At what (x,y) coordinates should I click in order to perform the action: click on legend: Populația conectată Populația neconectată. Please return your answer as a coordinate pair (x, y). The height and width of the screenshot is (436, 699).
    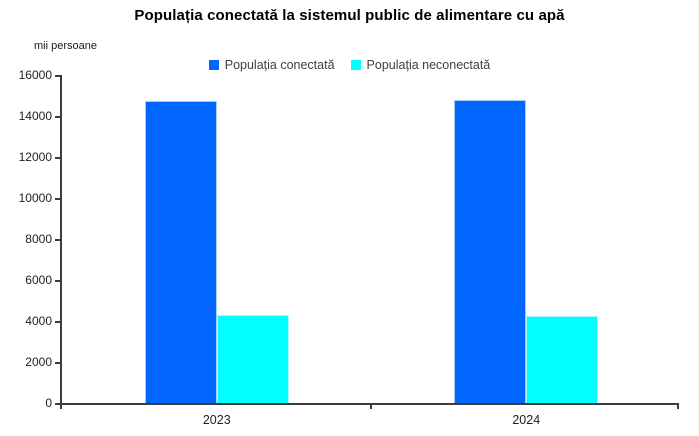
    Looking at the image, I should click on (349, 65).